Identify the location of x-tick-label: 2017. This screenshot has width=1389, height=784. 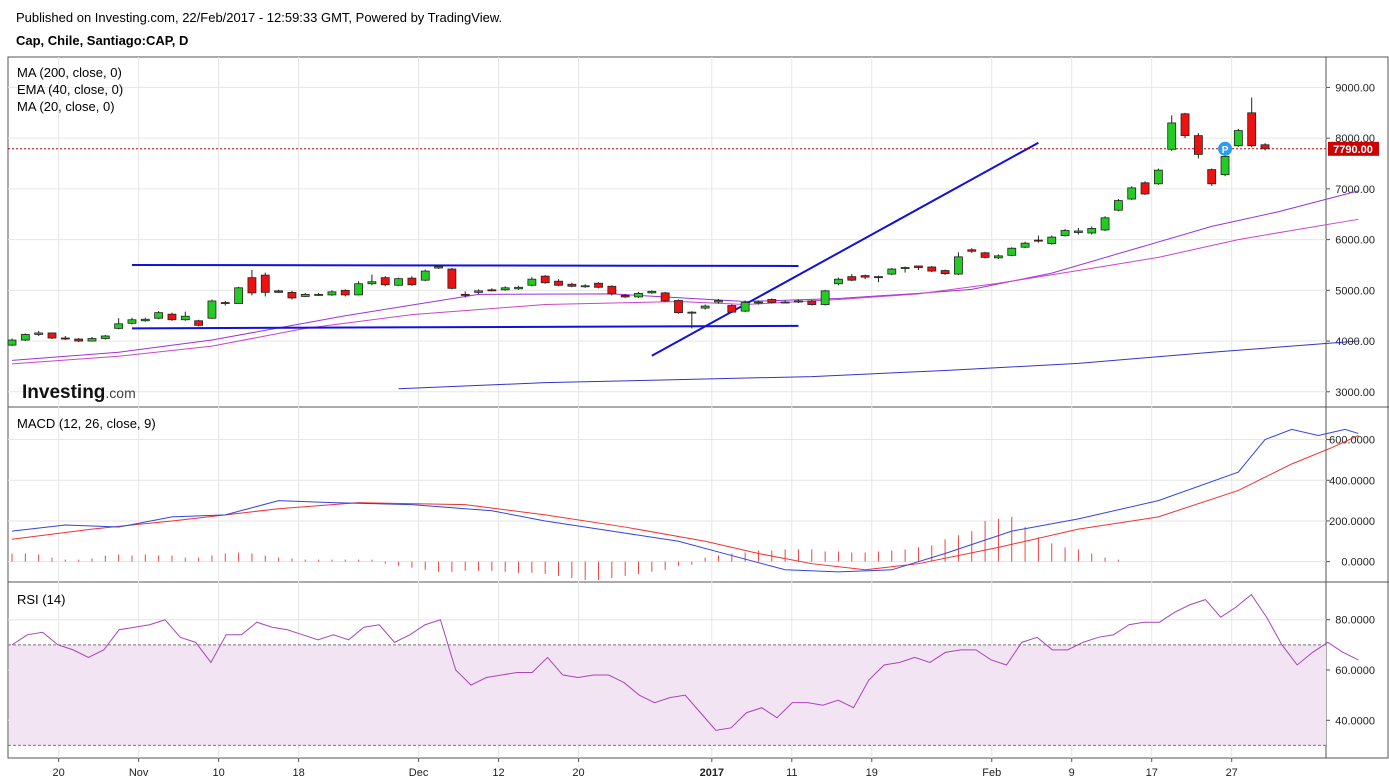
(712, 773).